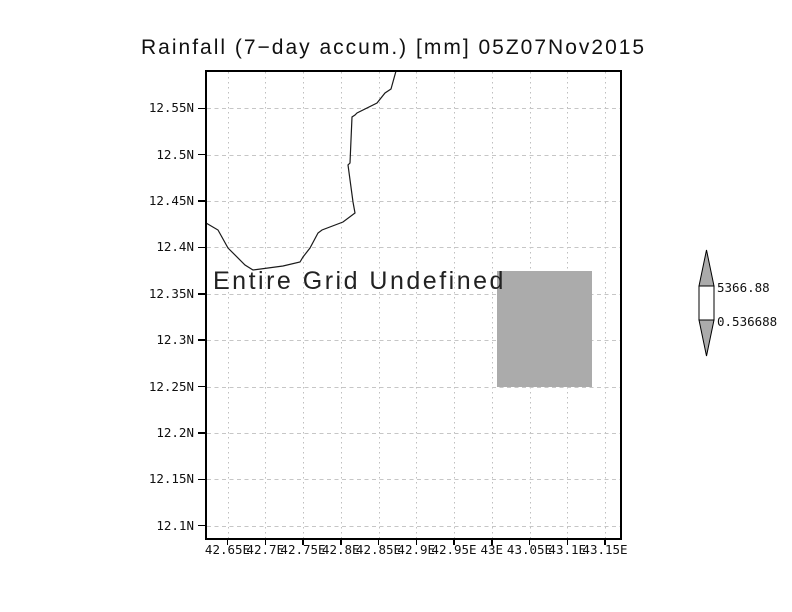 The height and width of the screenshot is (612, 792). Describe the element at coordinates (171, 386) in the screenshot. I see `lat-tick-label: 12.25N` at that location.